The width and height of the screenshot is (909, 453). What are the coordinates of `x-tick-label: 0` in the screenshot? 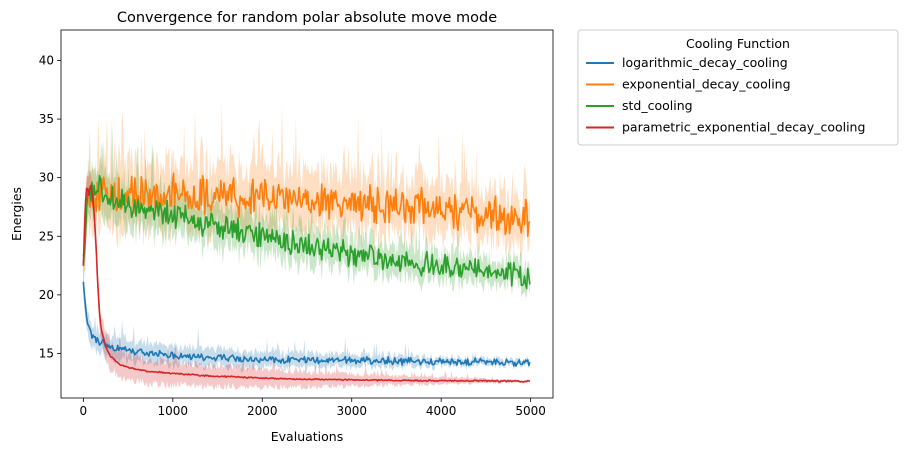 It's located at (84, 411).